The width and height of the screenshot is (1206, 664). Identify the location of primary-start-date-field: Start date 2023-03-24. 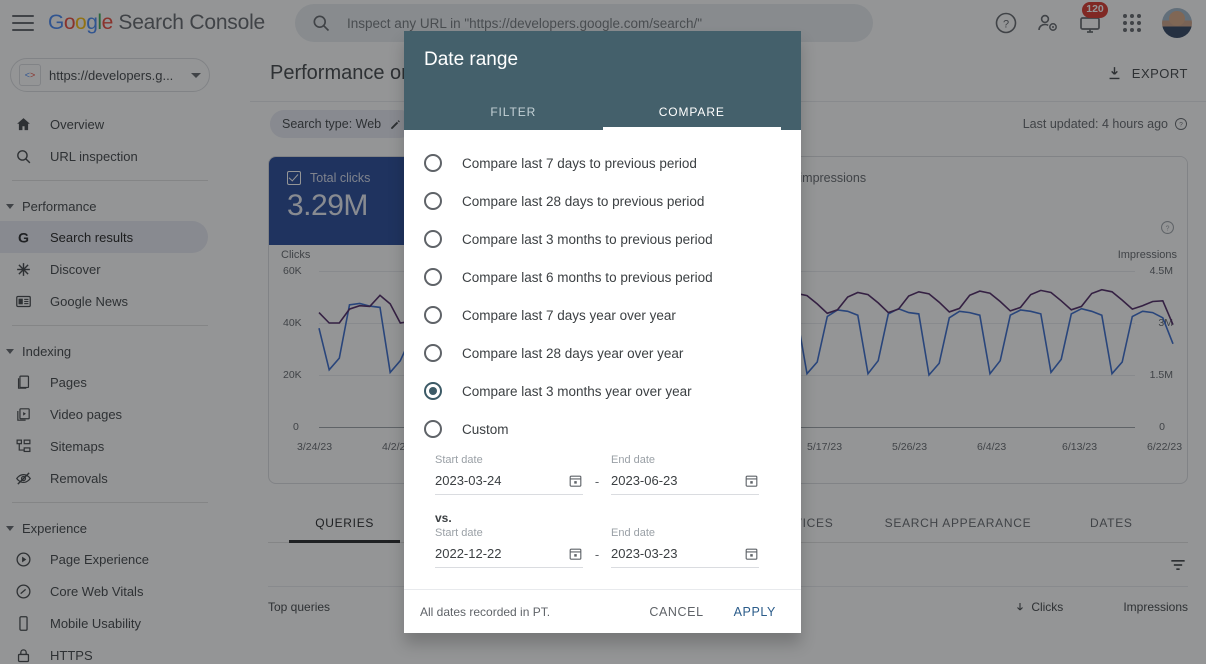
(509, 474).